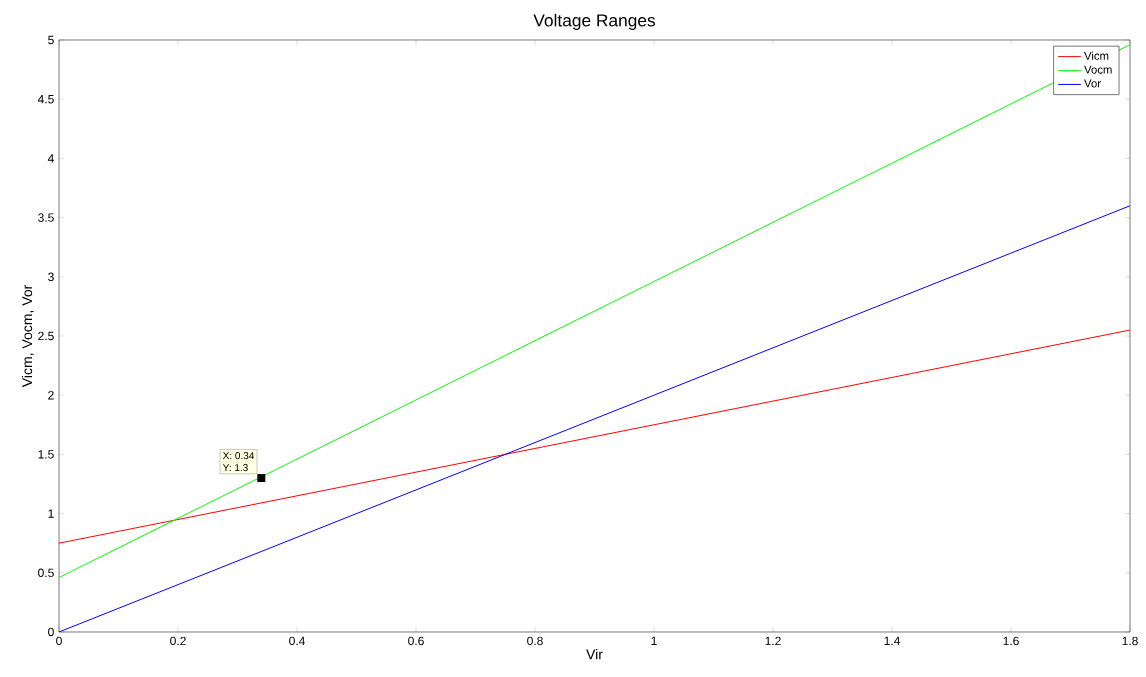 This screenshot has width=1146, height=677. I want to click on x-tick-label: 0.6, so click(416, 641).